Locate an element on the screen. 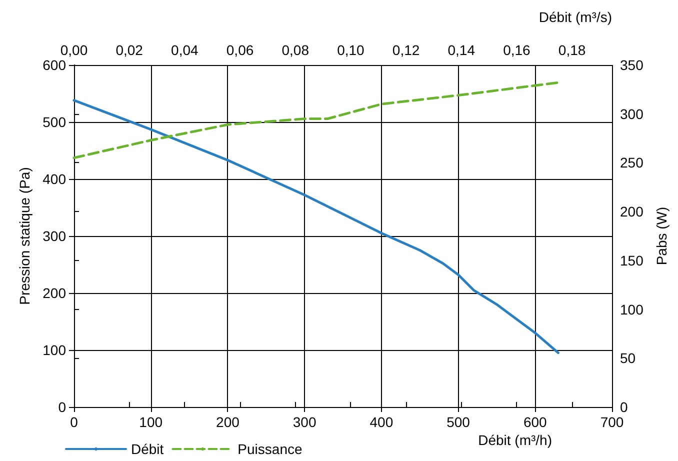 This screenshot has height=461, width=678. y-tick-label: 500 is located at coordinates (54, 122).